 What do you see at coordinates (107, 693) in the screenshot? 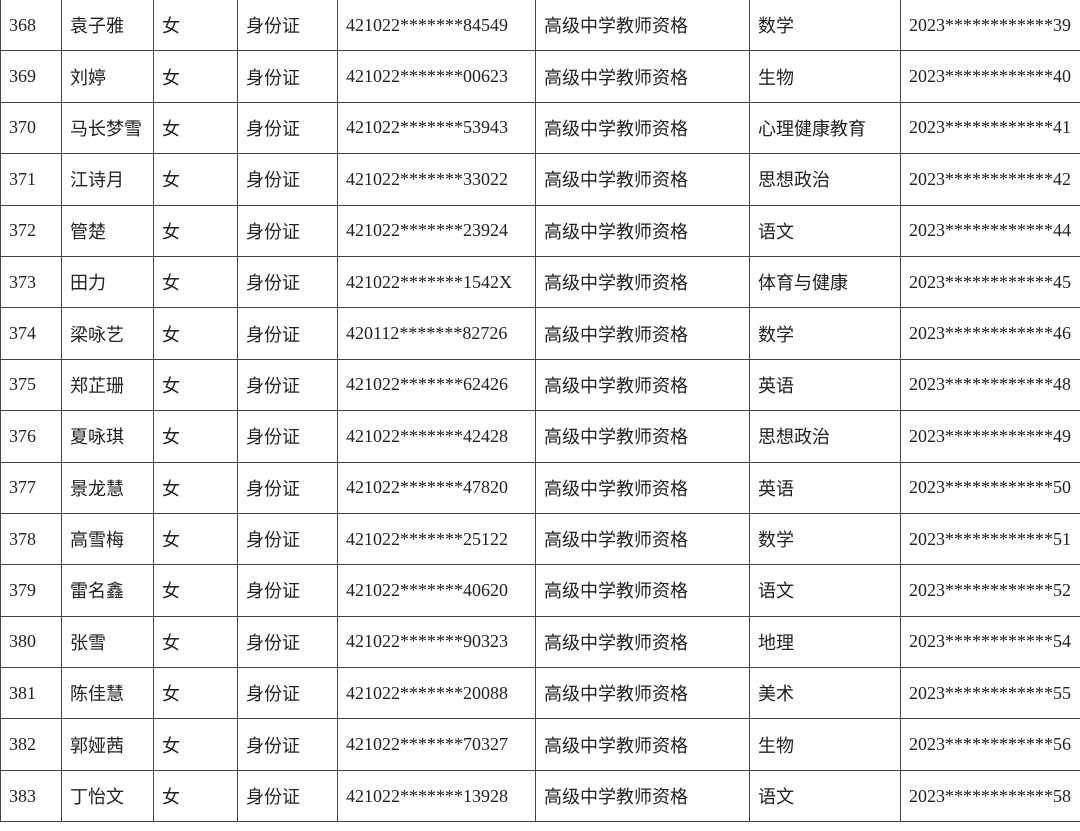
I see `name-cell: 陈佳慧` at bounding box center [107, 693].